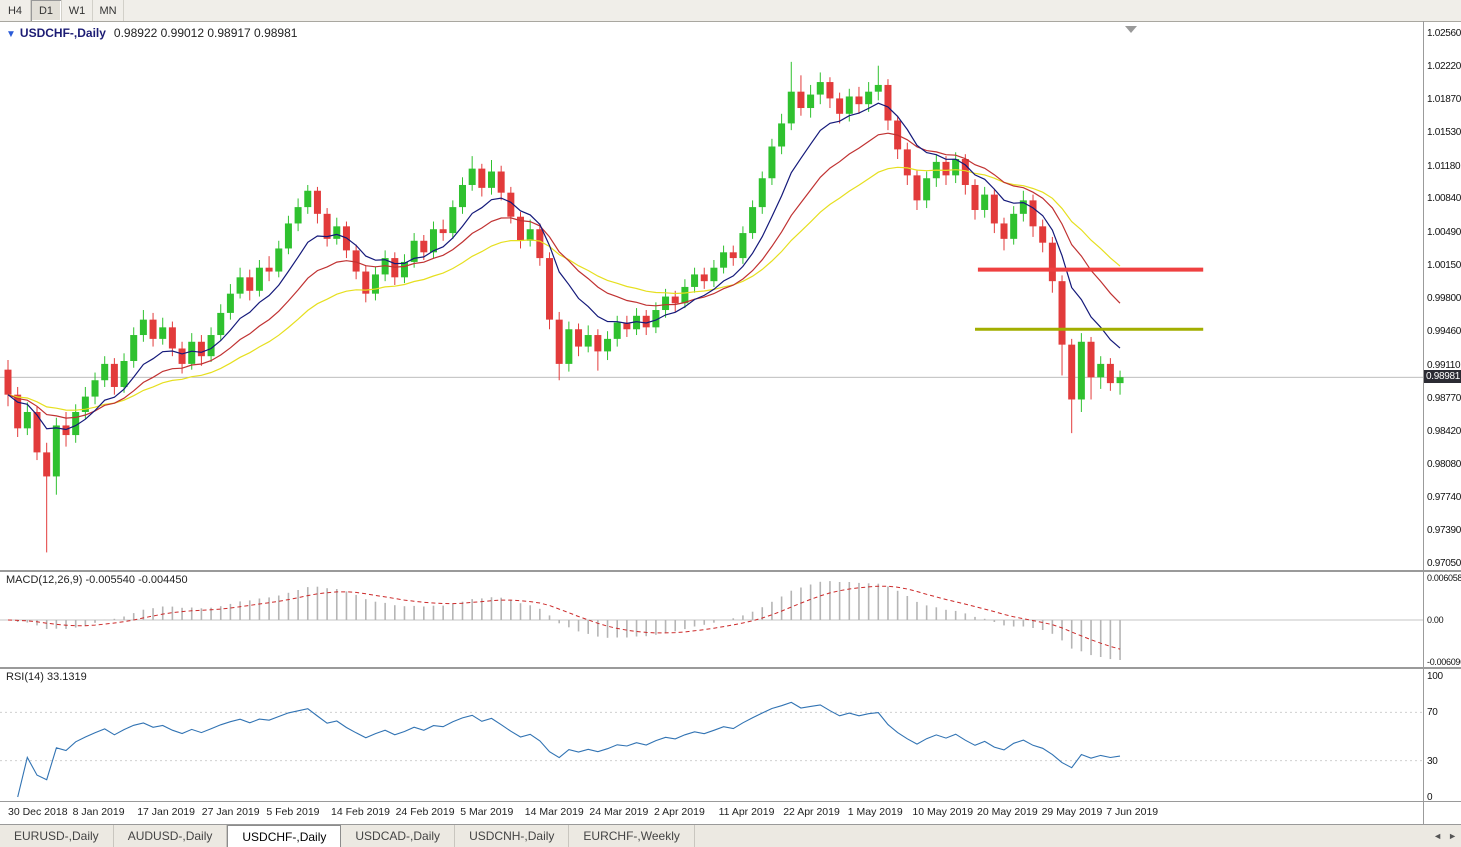  Describe the element at coordinates (284, 836) in the screenshot. I see `chart-tab-usdchf-daily: USDCHF-,Daily` at that location.